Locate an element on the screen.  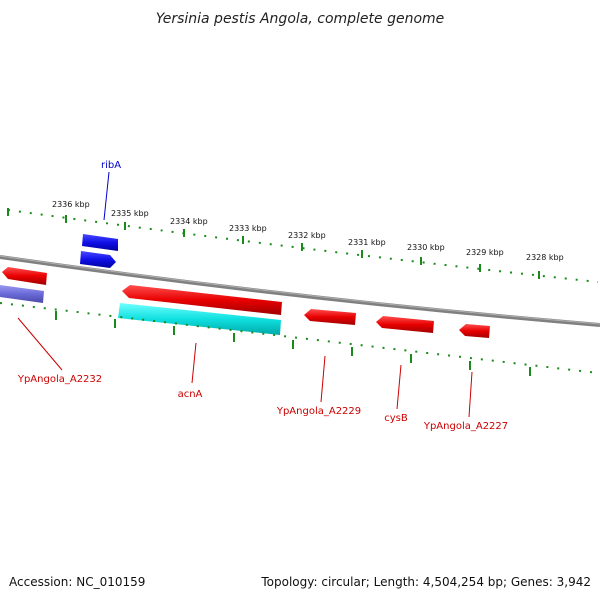
tick-label: 2335 kbp is located at coordinates (130, 213).